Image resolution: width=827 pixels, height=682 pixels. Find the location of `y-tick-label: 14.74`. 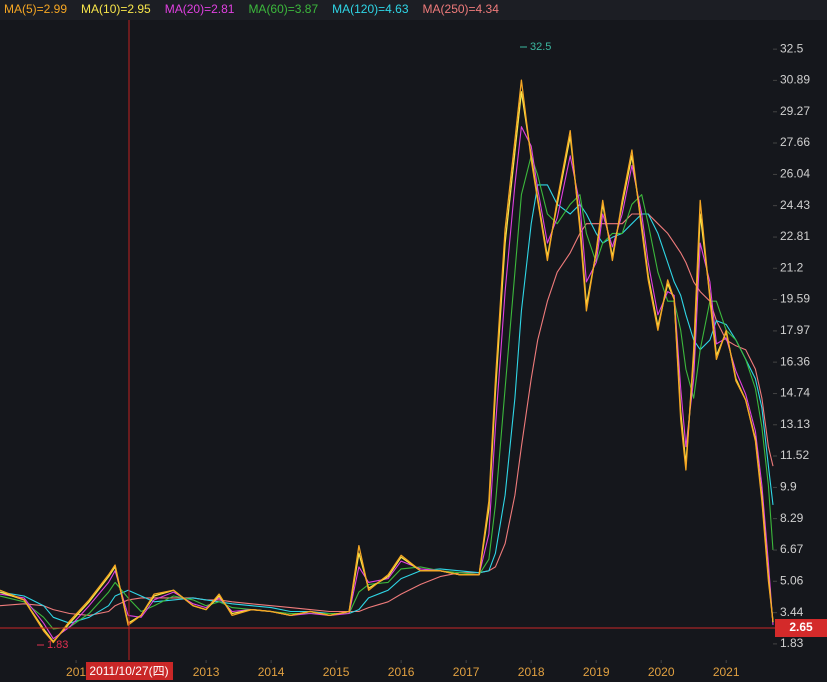

y-tick-label: 14.74 is located at coordinates (795, 393).